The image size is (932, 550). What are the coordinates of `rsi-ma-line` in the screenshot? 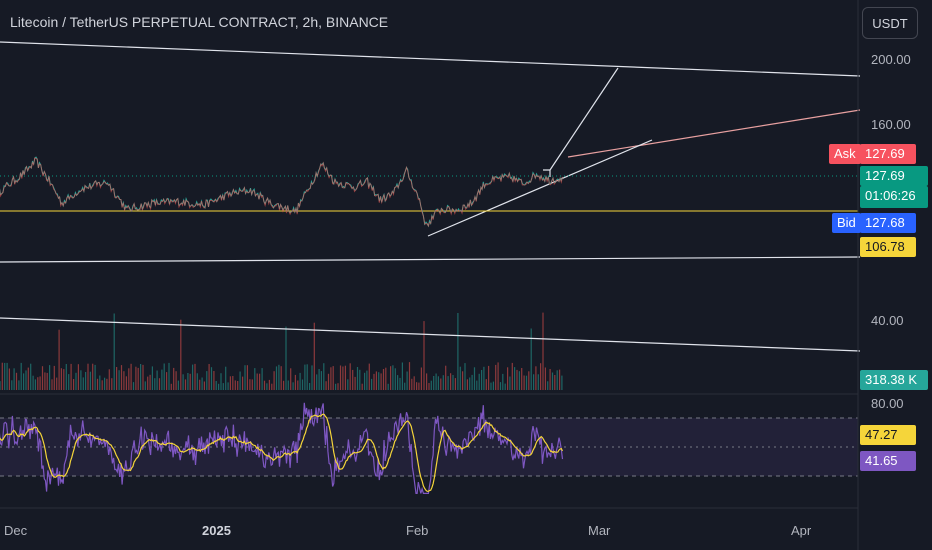 It's located at (282, 452).